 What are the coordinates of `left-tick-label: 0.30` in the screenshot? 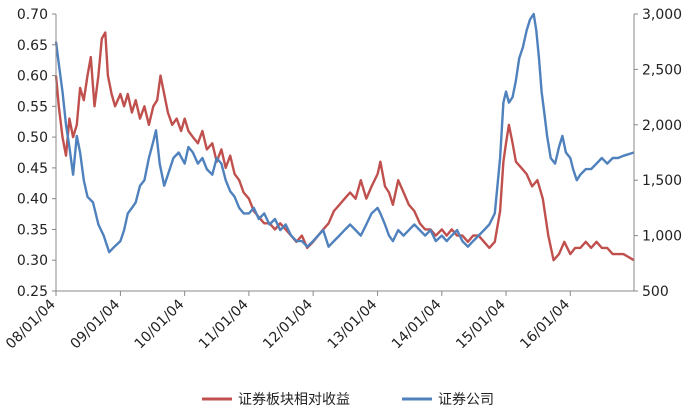 It's located at (32, 261).